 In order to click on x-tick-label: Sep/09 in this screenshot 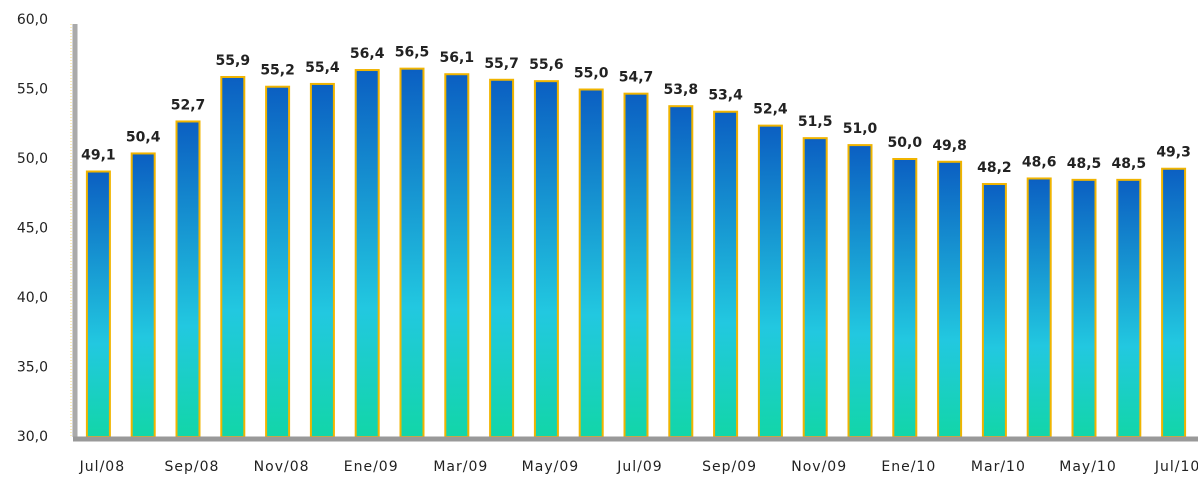, I will do `click(729, 467)`.